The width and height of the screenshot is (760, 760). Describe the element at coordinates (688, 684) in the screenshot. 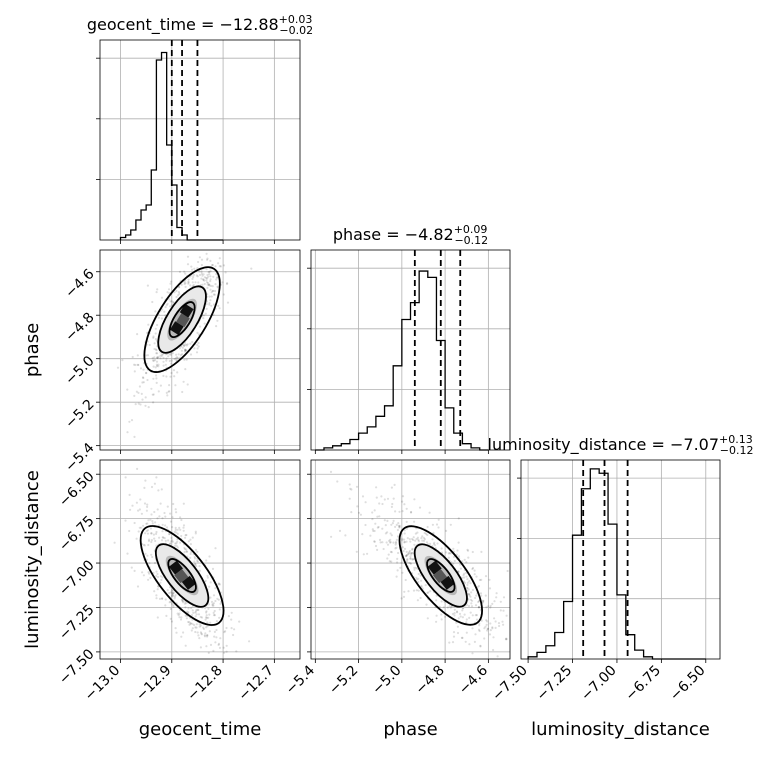

I see `x-tick-label: −6.50` at that location.